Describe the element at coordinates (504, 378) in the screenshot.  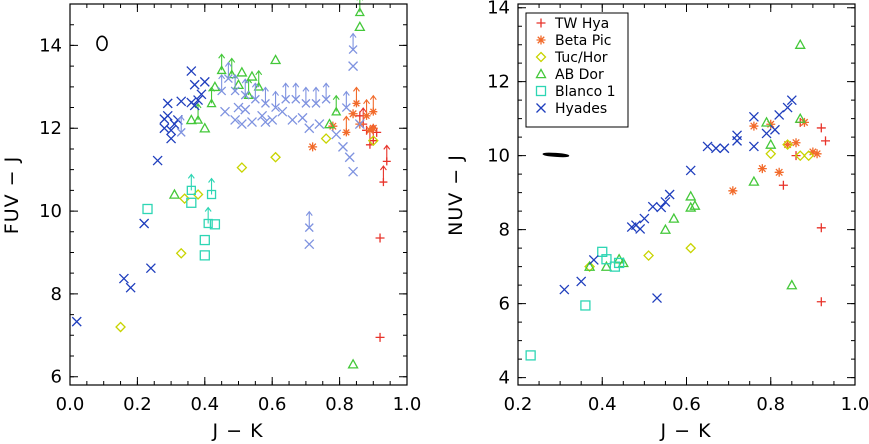
I see `nuv-y-tick-label: 4` at that location.